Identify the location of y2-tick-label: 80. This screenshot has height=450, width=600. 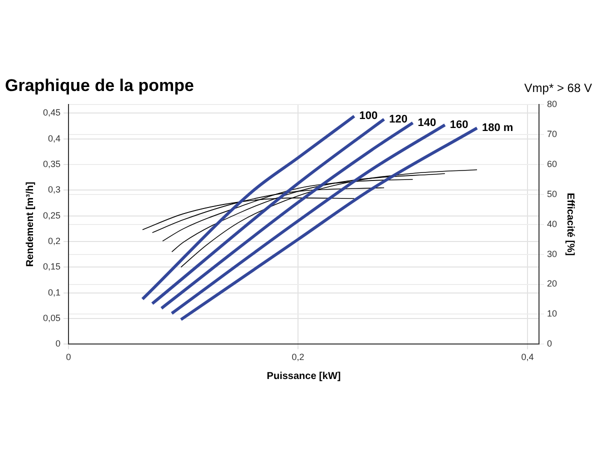
(552, 103).